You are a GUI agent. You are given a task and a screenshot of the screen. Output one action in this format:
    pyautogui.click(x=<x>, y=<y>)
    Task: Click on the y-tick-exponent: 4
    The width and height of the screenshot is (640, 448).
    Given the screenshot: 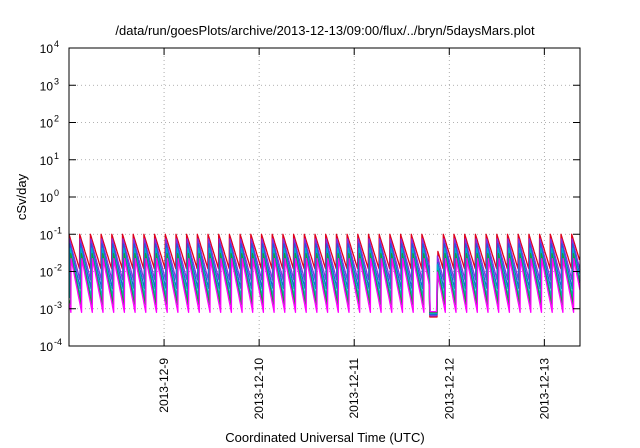 What is the action you would take?
    pyautogui.click(x=56, y=44)
    